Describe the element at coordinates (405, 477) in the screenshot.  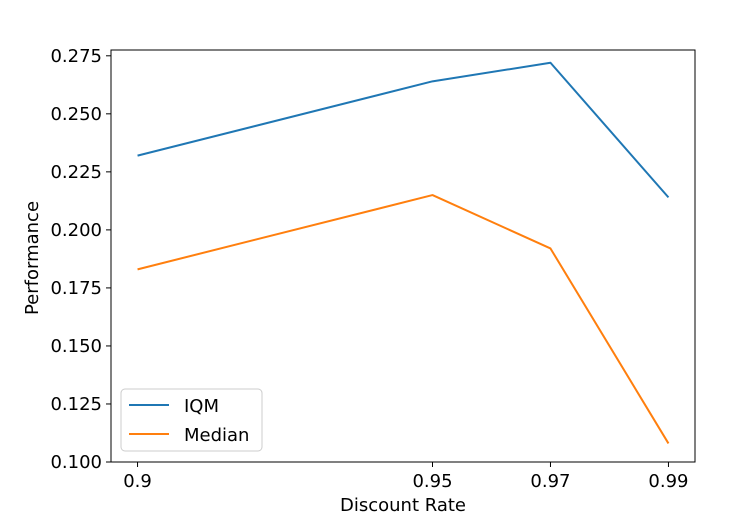
I see `x-axis: 0.9 0.95 0.97 0.99` at that location.